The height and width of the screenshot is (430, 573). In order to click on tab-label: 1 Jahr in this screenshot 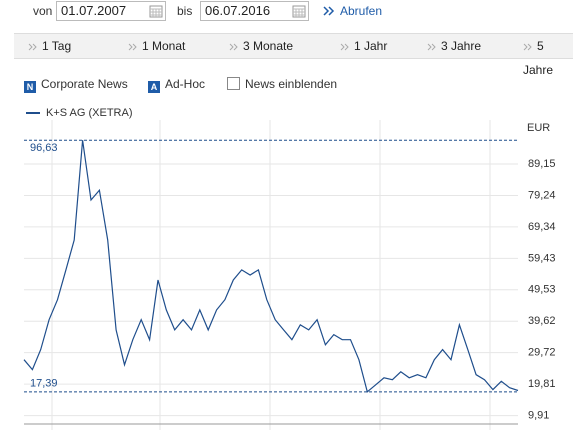, I will do `click(371, 46)`.